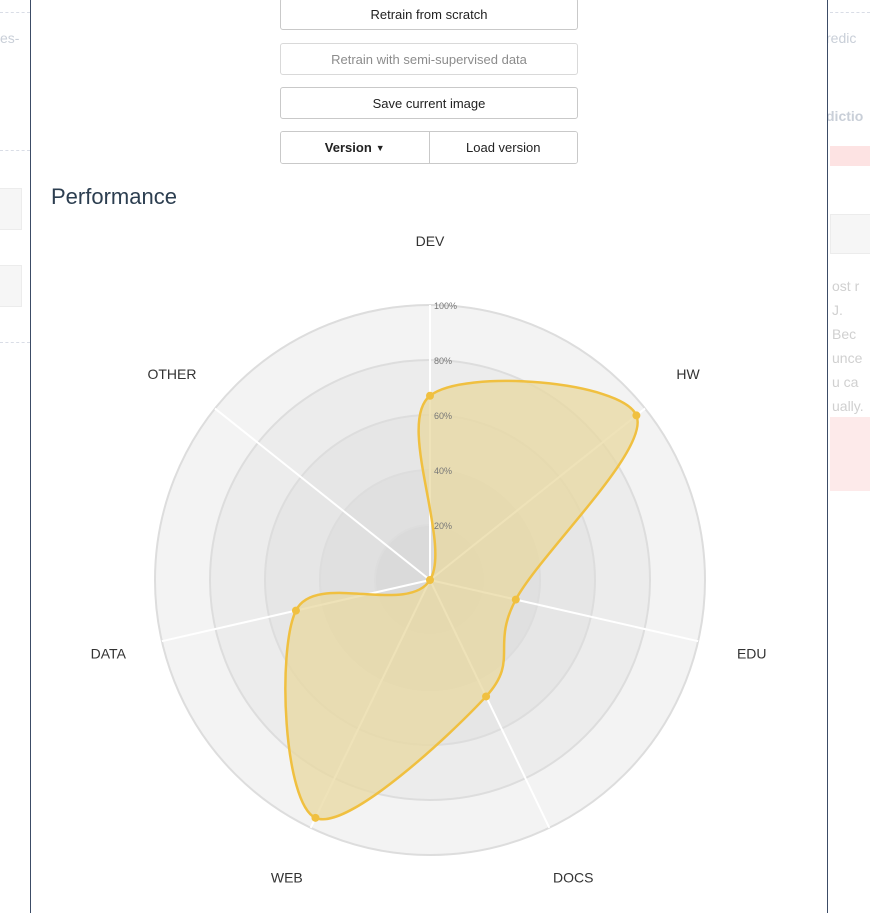 This screenshot has width=870, height=913. Describe the element at coordinates (109, 653) in the screenshot. I see `radar-axis-label-data: DATA` at that location.